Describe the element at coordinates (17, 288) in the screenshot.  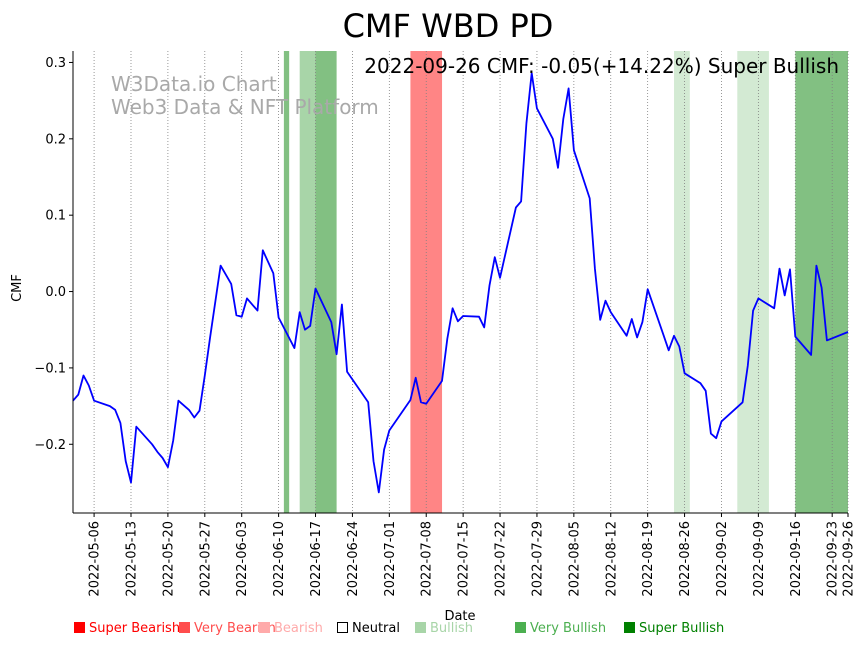
I see `y-axis-label: CMF` at that location.